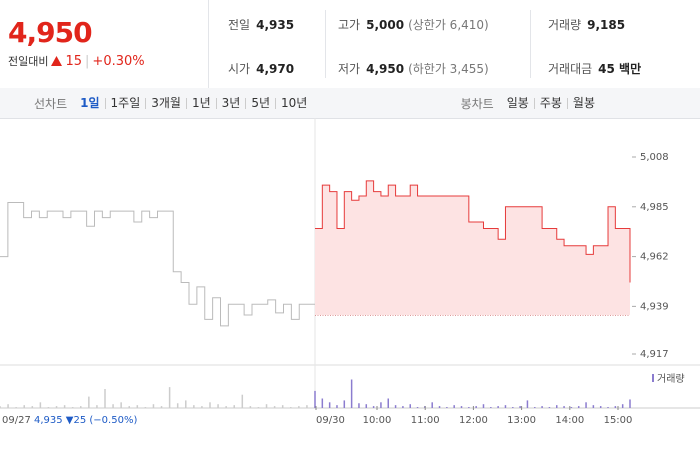 This screenshot has width=700, height=450. Describe the element at coordinates (517, 102) in the screenshot. I see `tab: 일봉` at that location.